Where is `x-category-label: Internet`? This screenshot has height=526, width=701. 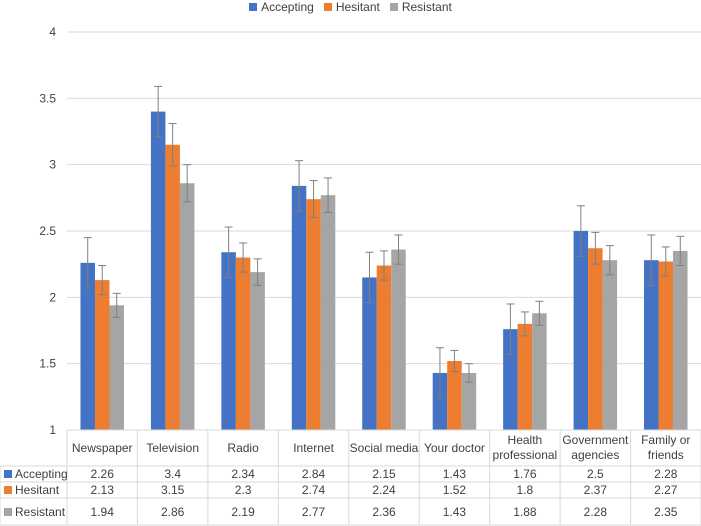
x-category-label: Internet is located at coordinates (313, 448).